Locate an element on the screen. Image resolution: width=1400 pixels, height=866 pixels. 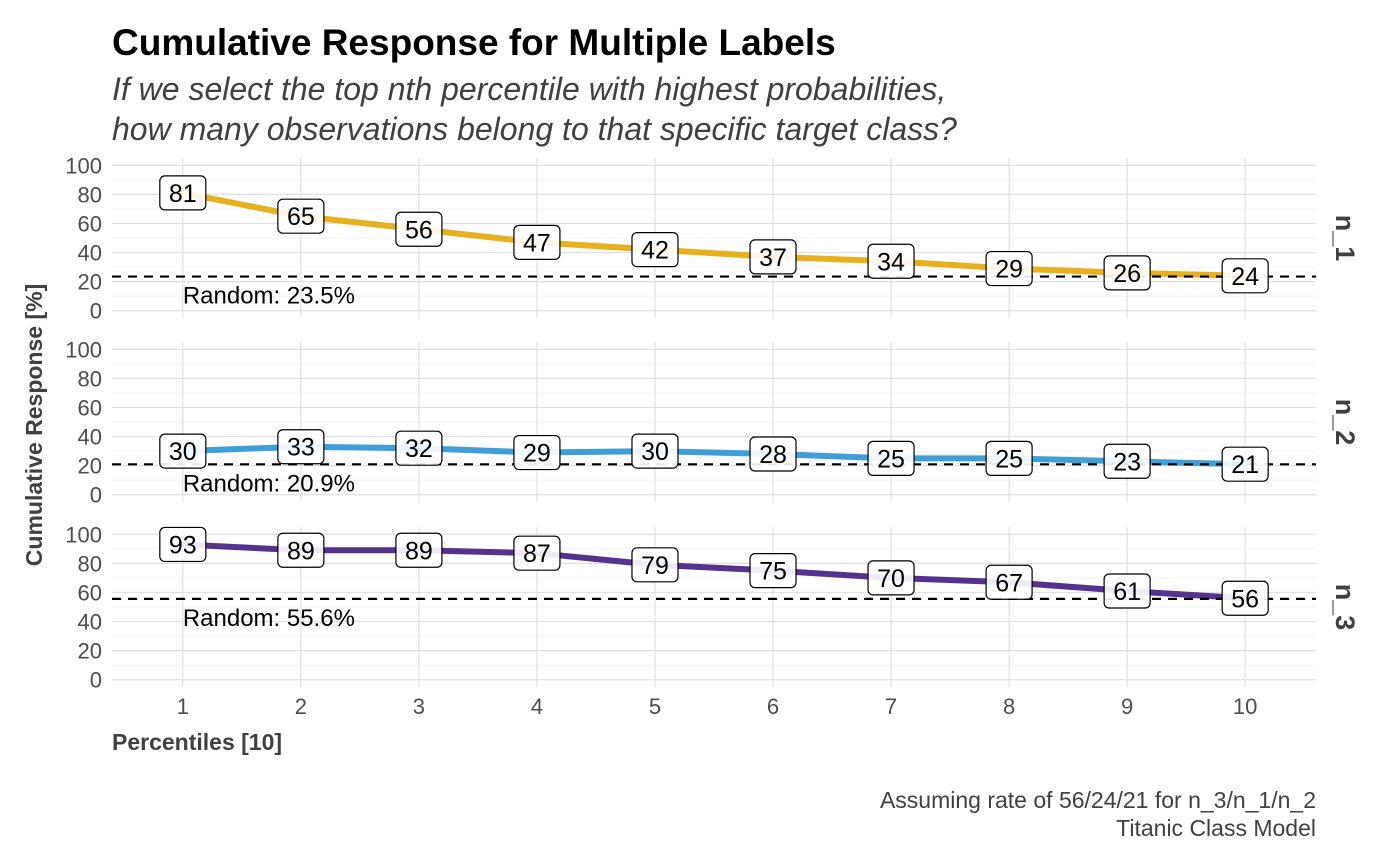
data-label: 42 is located at coordinates (655, 250).